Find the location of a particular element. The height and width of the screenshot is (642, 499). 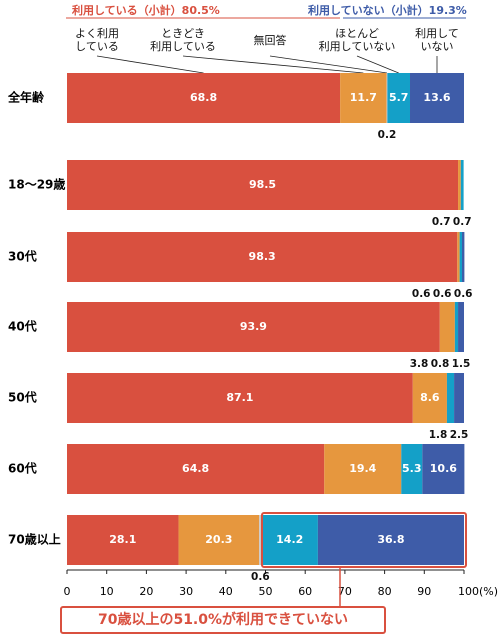

category-label: 18〜29歳 is located at coordinates (36, 184).